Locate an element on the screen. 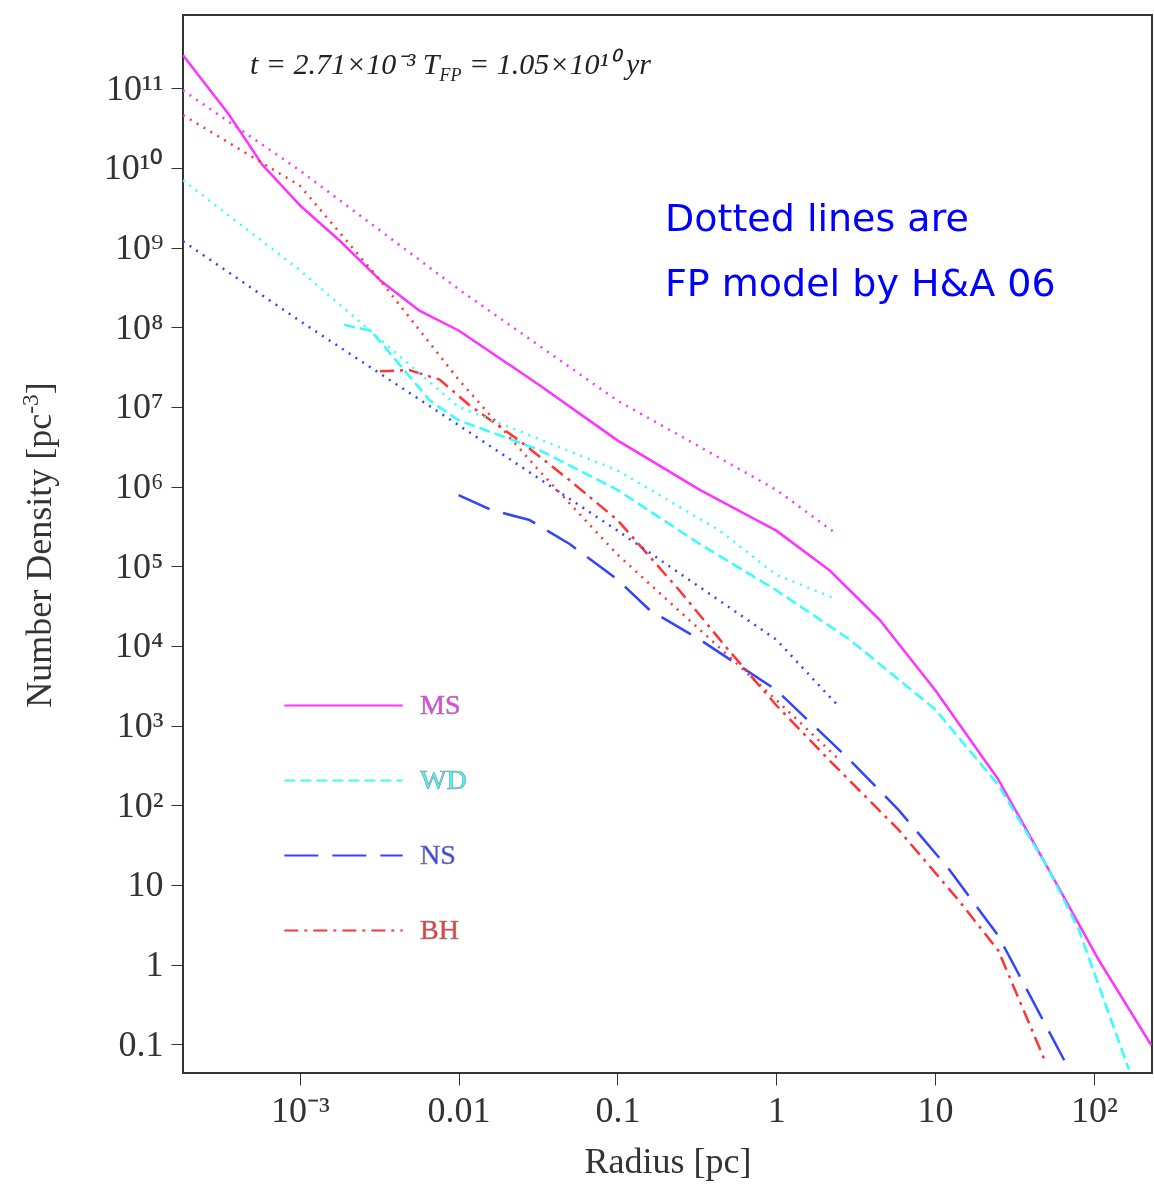  y-tick-label: 10⁴ is located at coordinates (139, 645).